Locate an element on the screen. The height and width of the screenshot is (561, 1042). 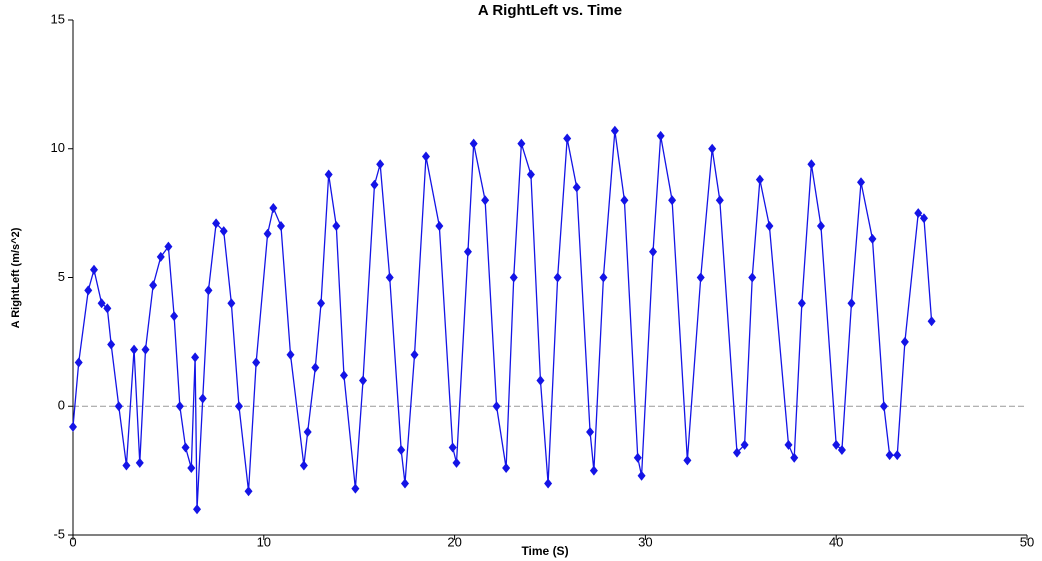
y-tick-label: 5 is located at coordinates (61, 276).